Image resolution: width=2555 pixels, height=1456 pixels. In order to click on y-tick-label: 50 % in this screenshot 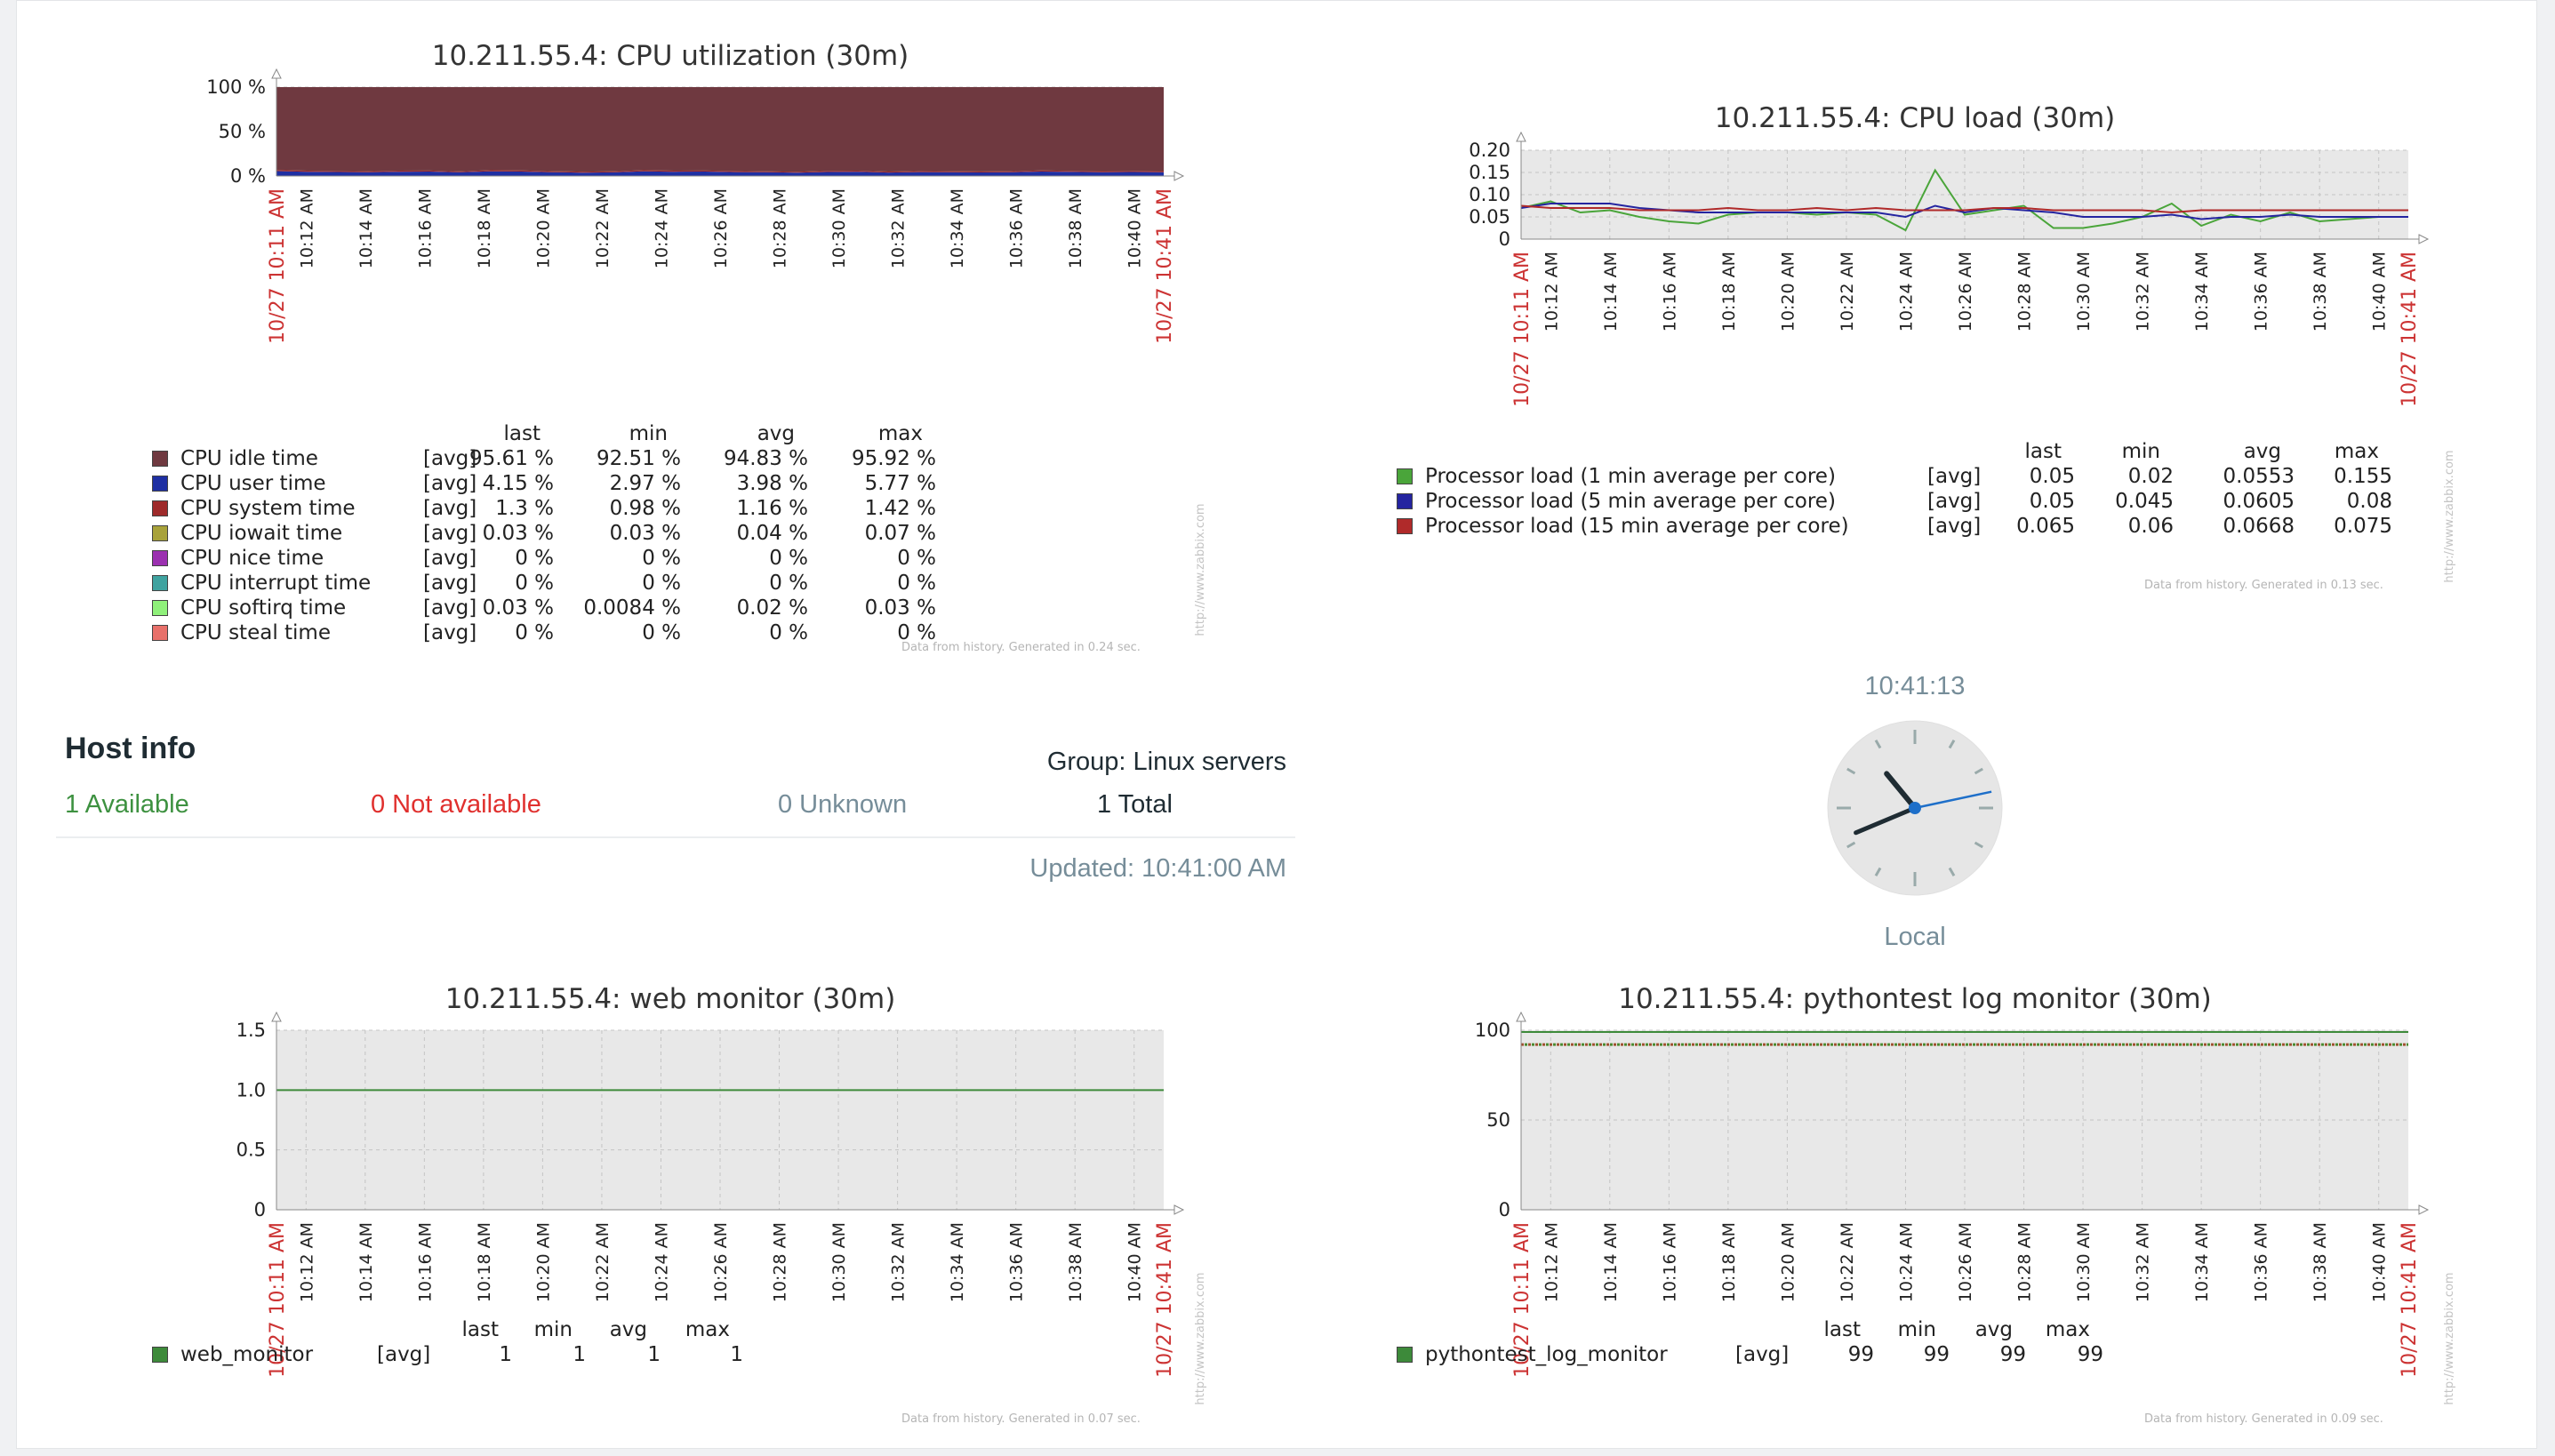, I will do `click(242, 131)`.